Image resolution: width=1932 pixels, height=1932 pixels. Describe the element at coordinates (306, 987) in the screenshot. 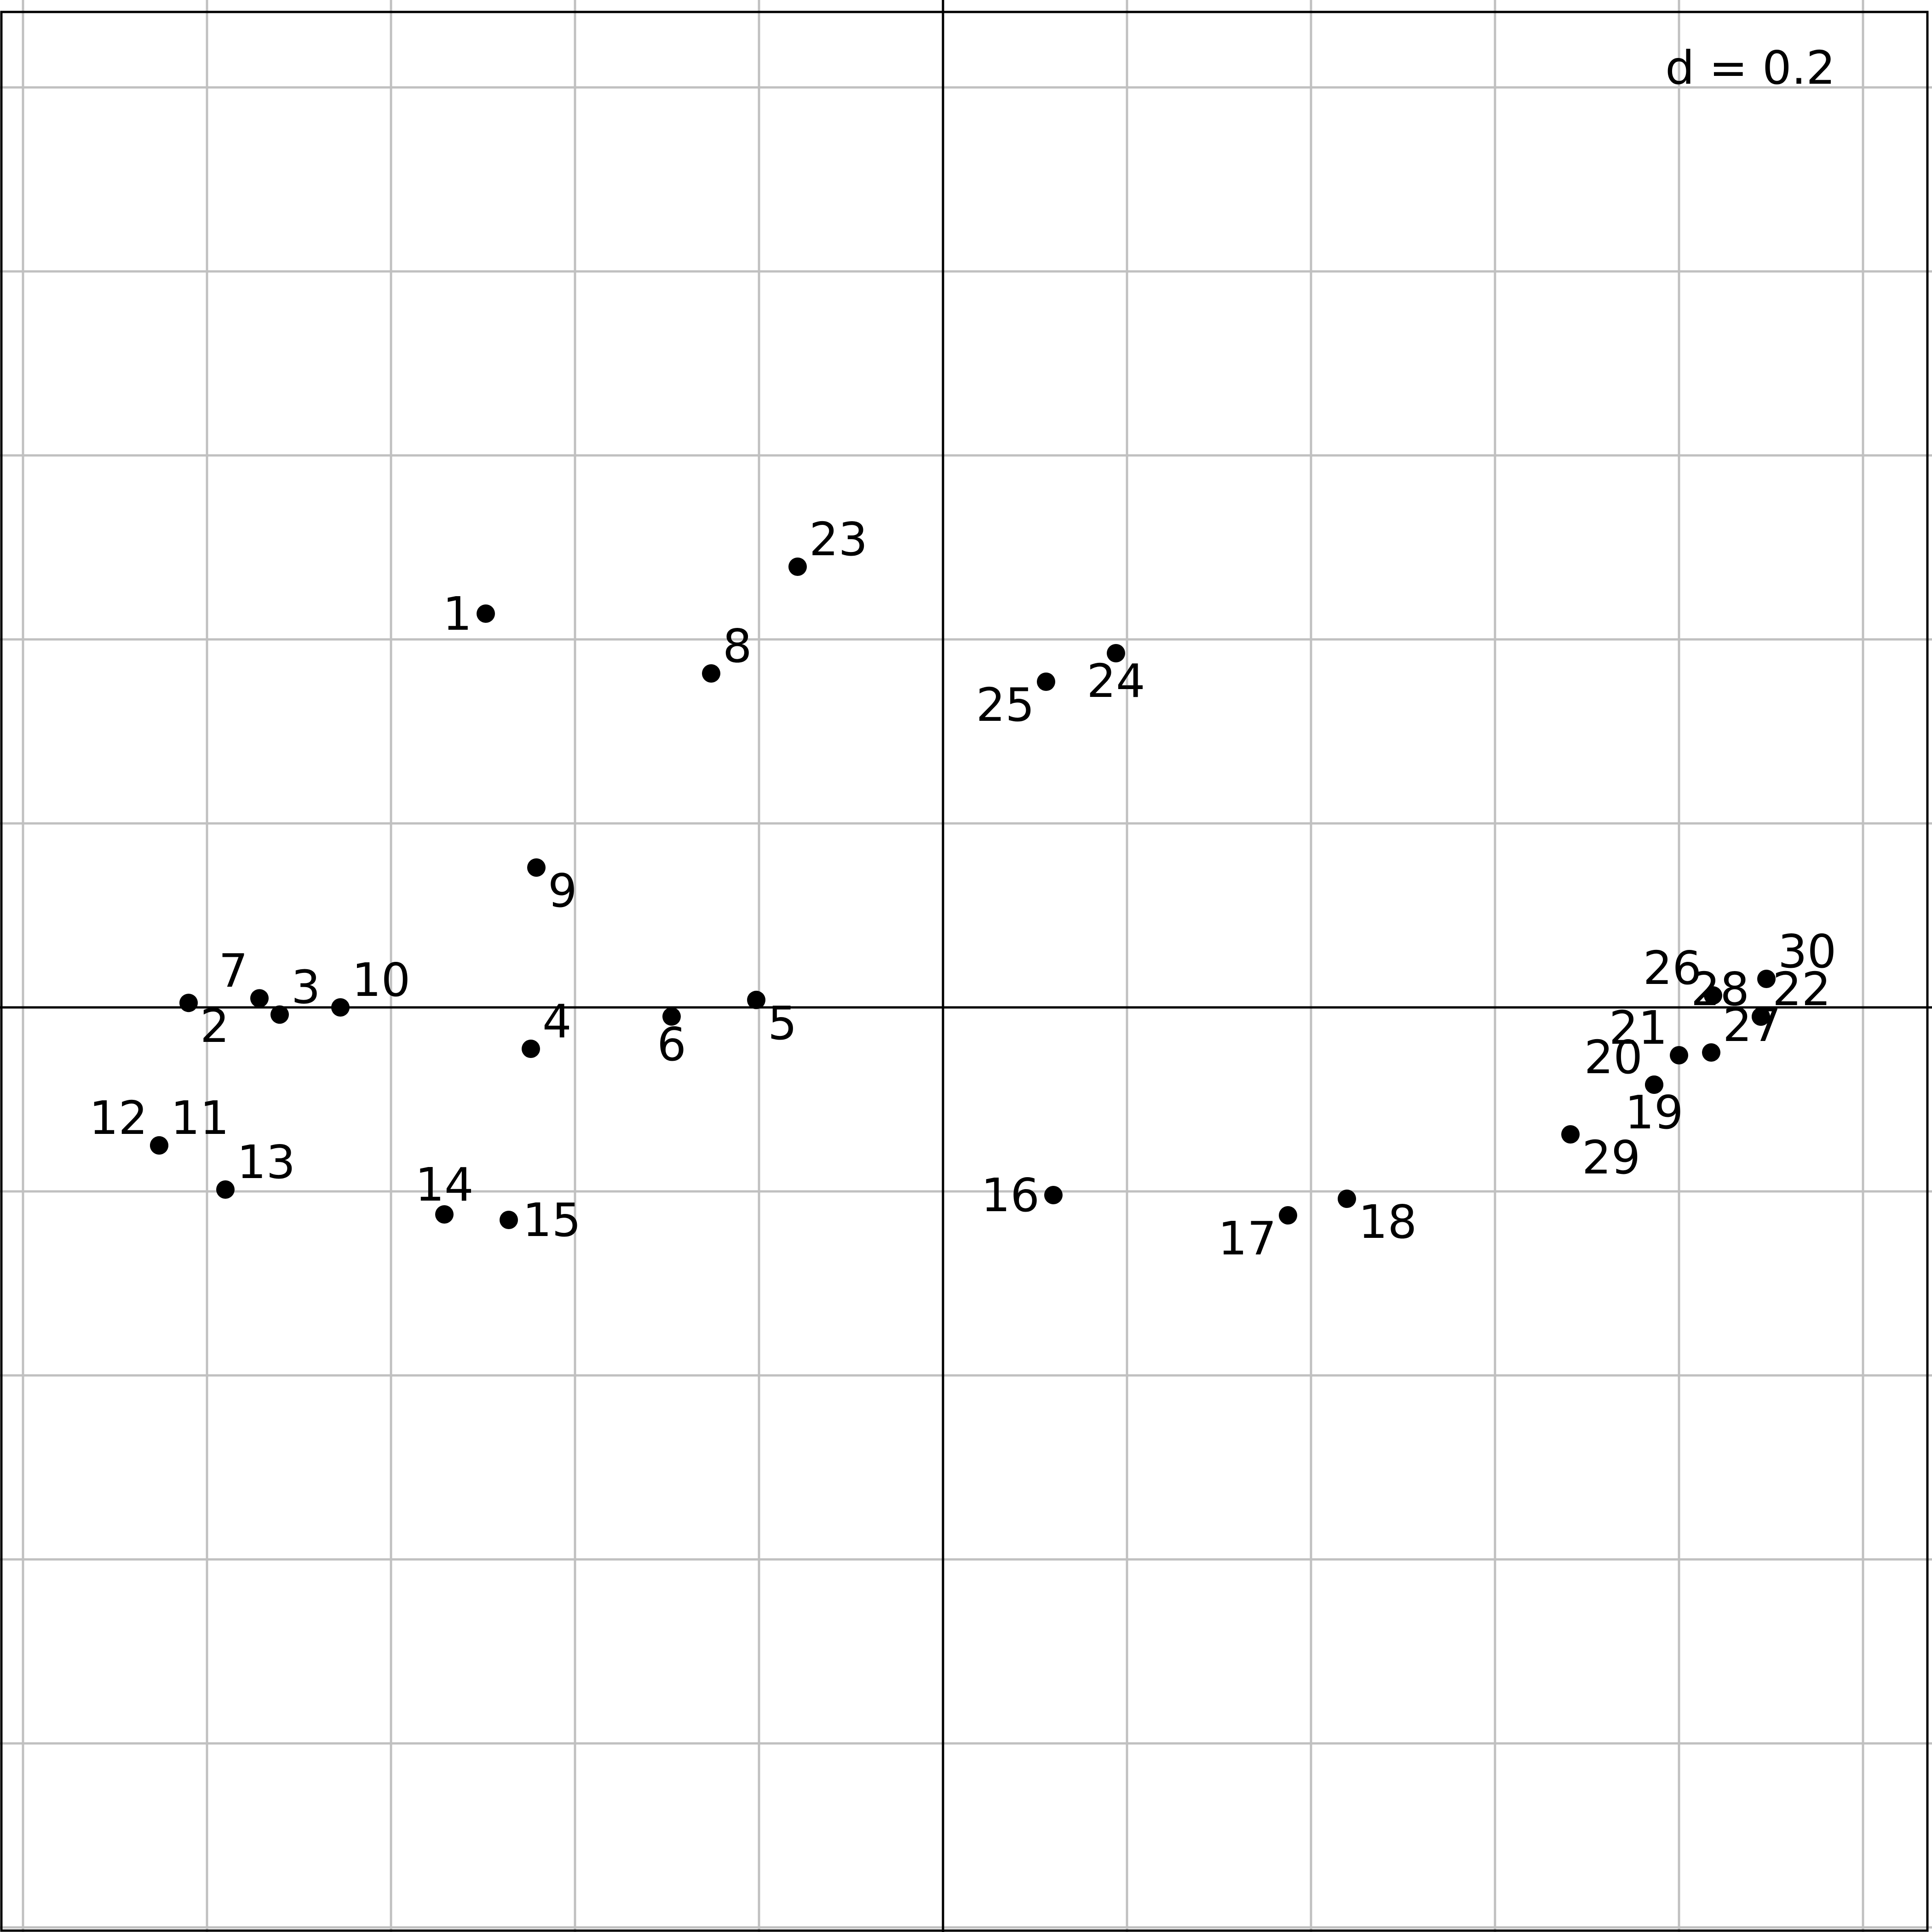

I see `point-label-3: 3` at that location.